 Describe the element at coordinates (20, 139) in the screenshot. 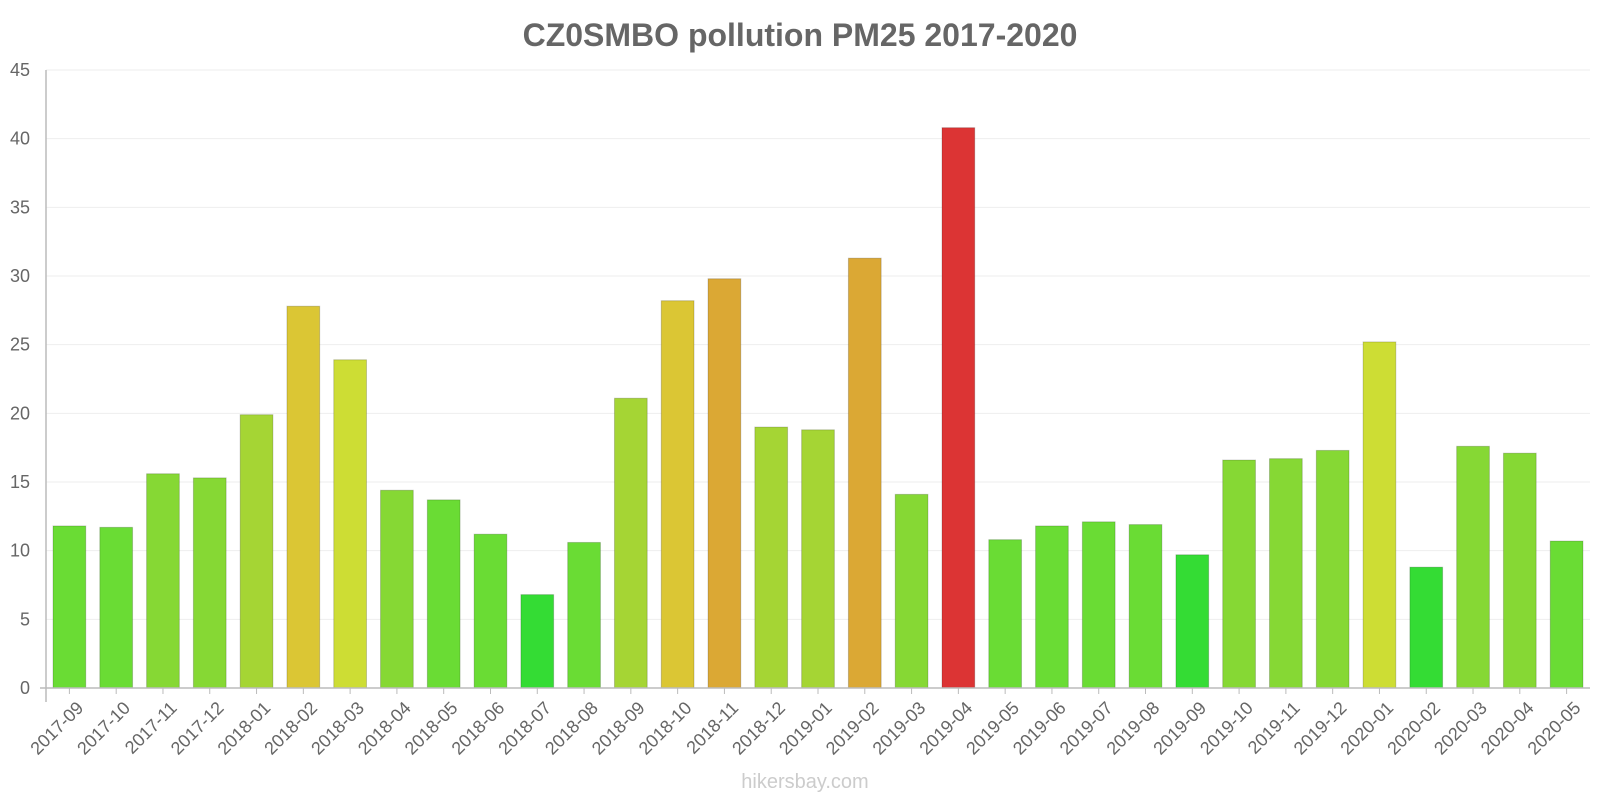

I see `y-tick-label: 40` at that location.